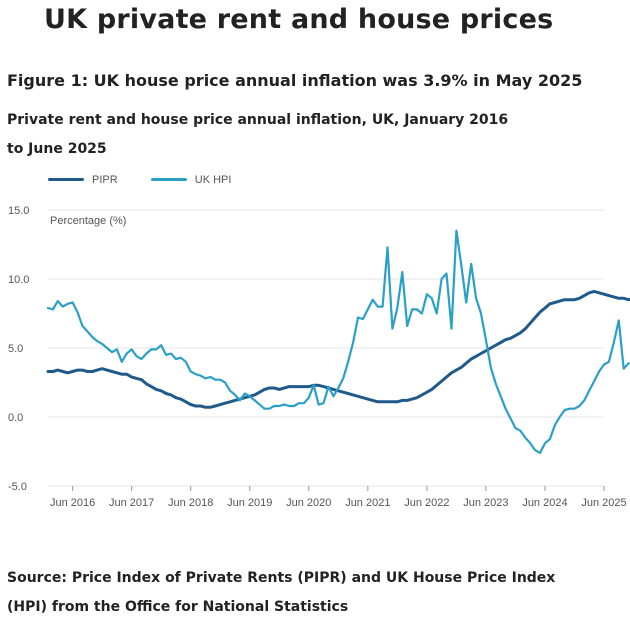 This screenshot has height=622, width=630. I want to click on legend-item-pipr: PIPR, so click(83, 180).